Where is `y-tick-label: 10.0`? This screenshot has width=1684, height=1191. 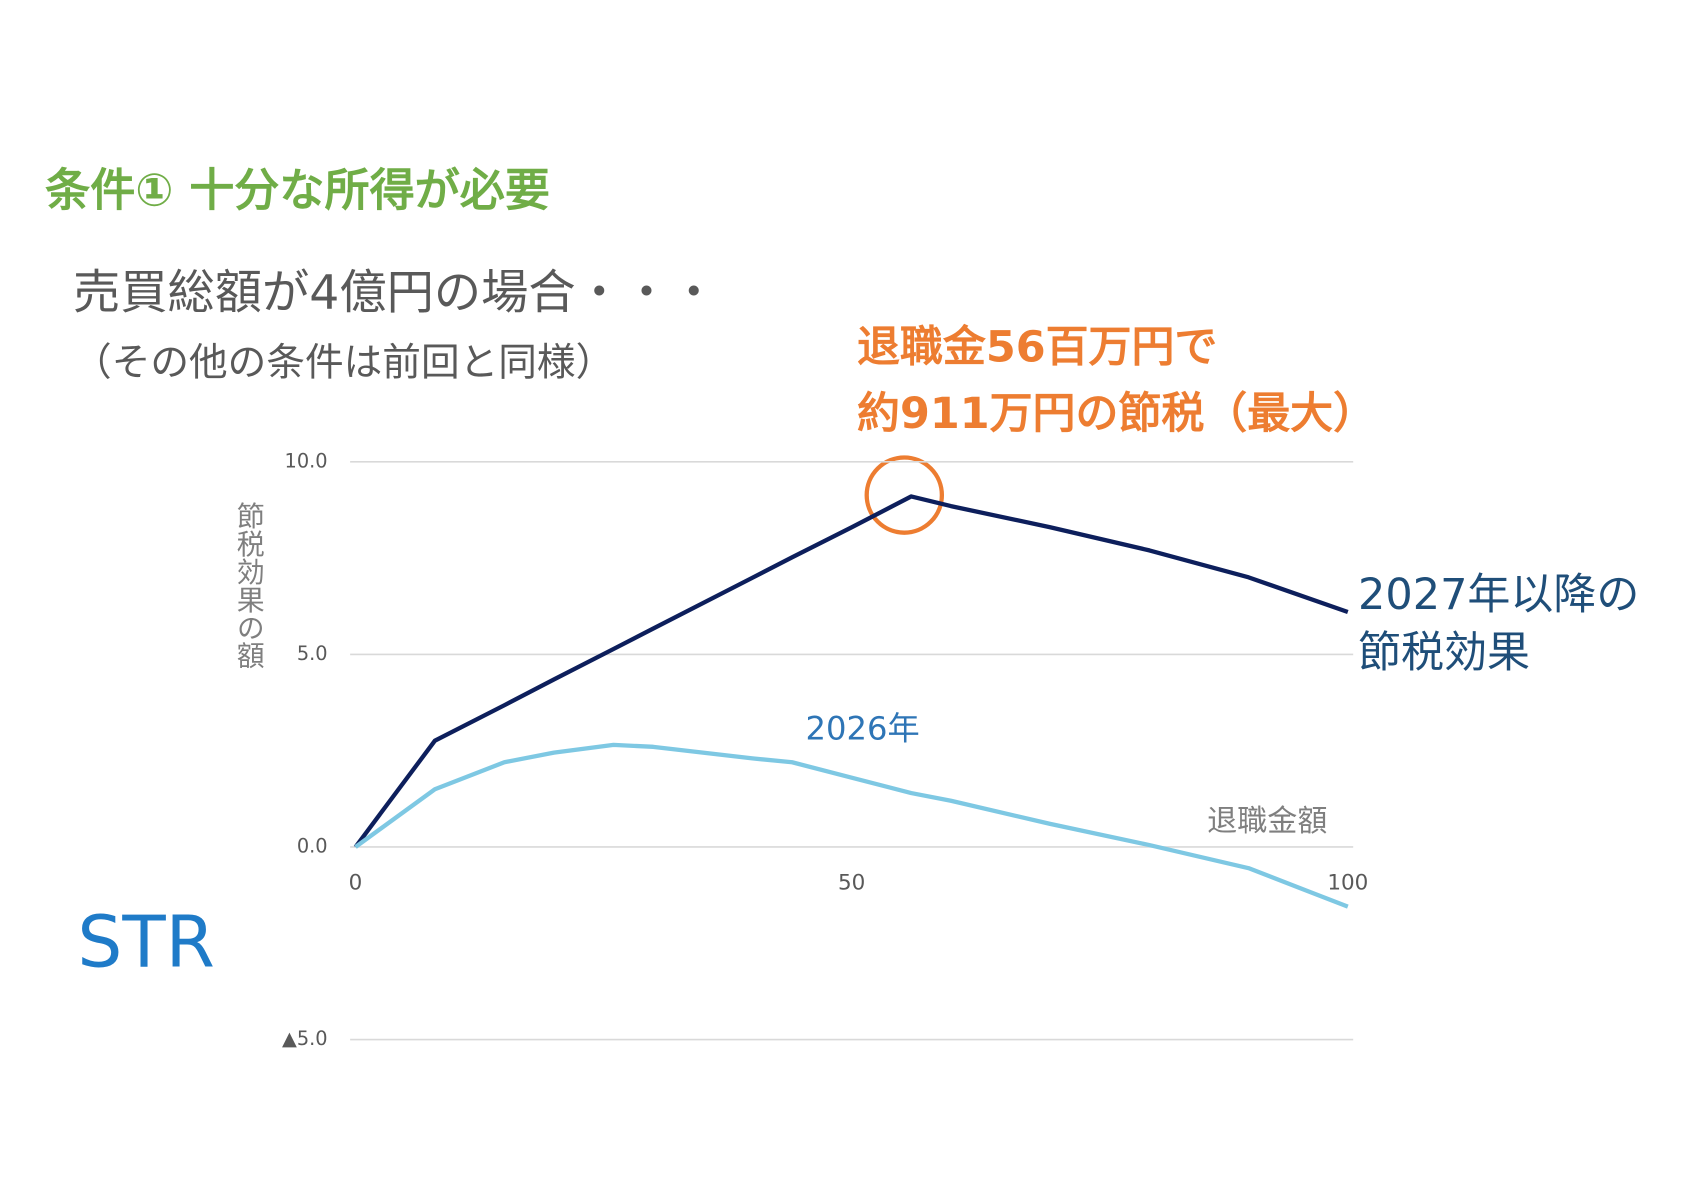
y-tick-label: 10.0 is located at coordinates (306, 460).